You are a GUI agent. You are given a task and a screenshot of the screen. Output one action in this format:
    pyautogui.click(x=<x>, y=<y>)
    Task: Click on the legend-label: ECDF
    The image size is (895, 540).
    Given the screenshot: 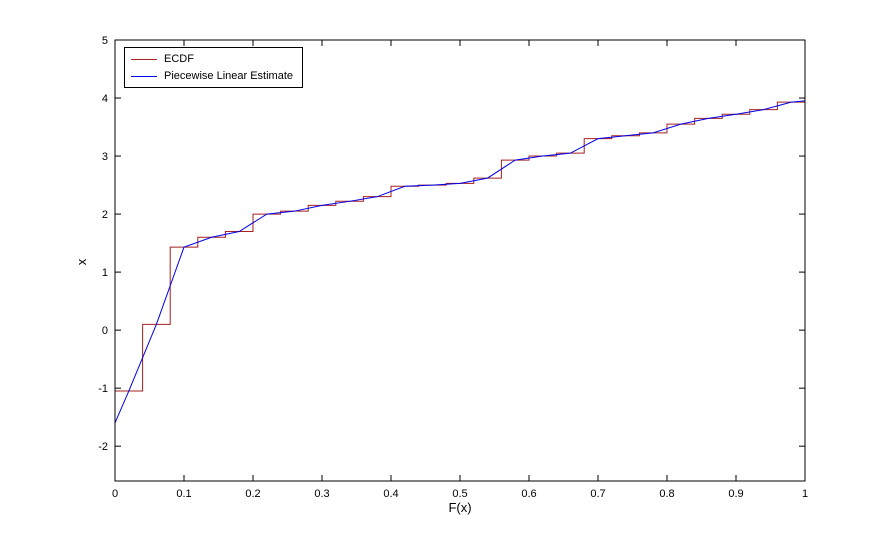 What is the action you would take?
    pyautogui.click(x=179, y=59)
    